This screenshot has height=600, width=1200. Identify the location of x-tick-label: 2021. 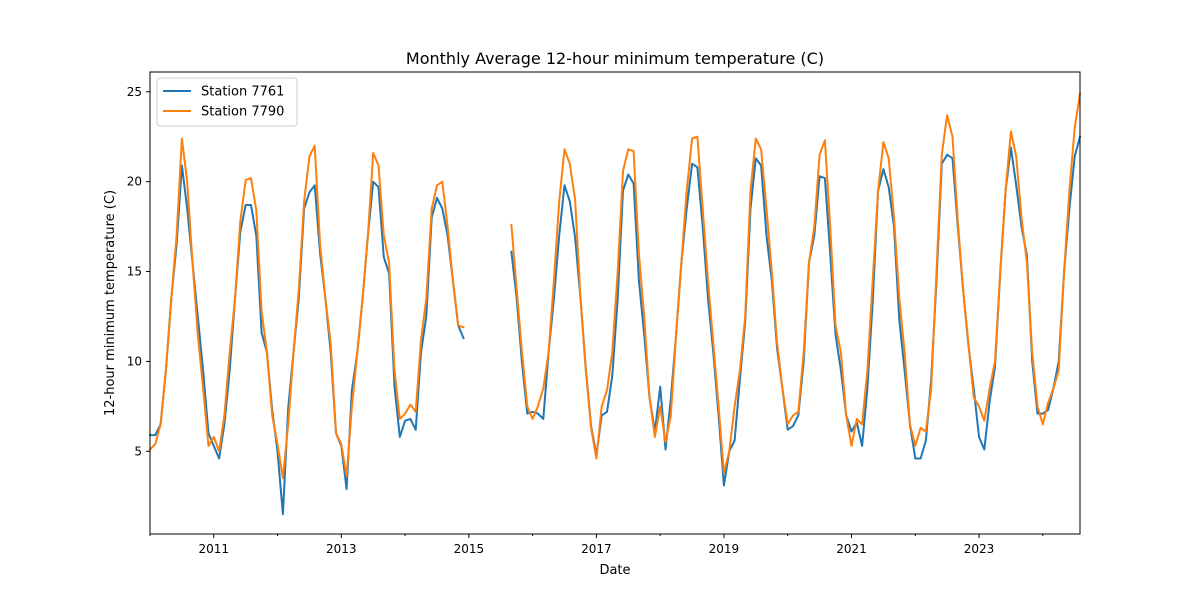
(851, 549).